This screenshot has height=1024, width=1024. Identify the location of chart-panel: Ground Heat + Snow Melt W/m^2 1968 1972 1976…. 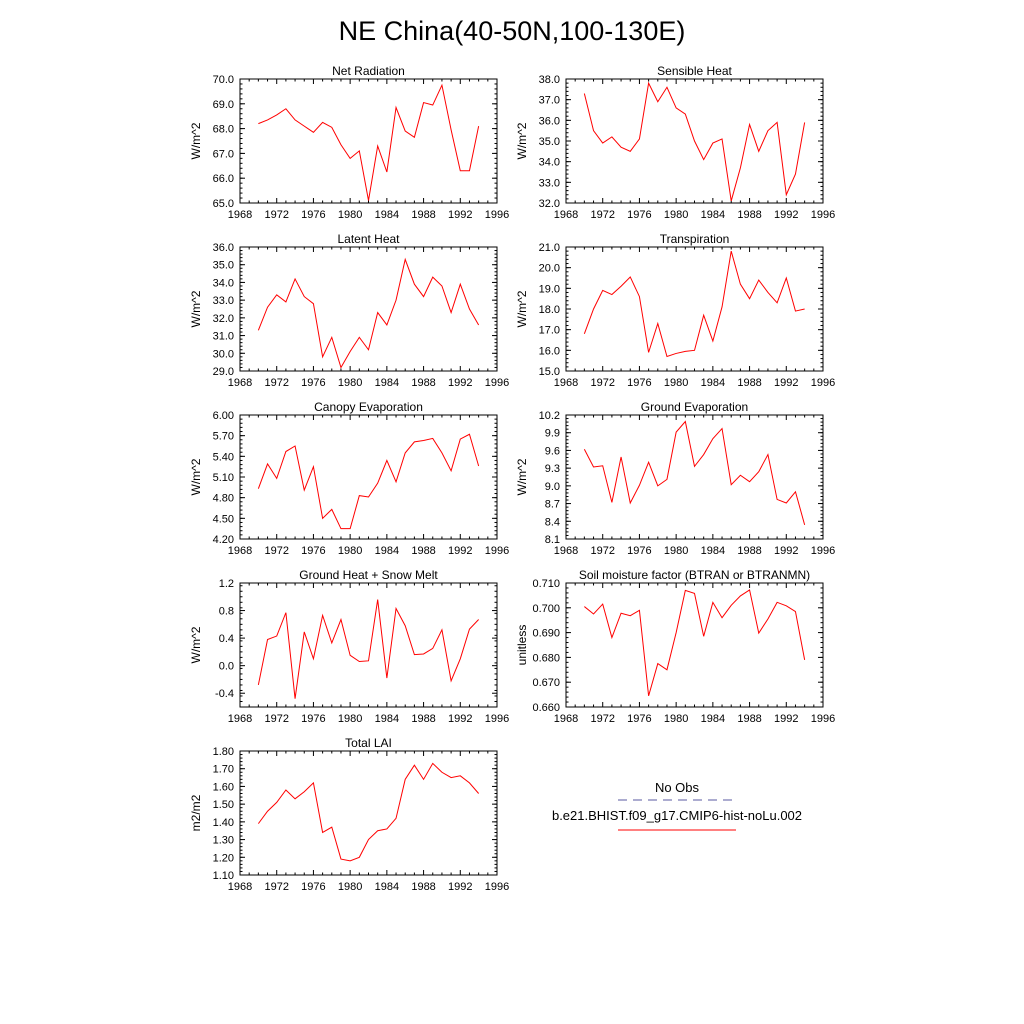
(349, 646).